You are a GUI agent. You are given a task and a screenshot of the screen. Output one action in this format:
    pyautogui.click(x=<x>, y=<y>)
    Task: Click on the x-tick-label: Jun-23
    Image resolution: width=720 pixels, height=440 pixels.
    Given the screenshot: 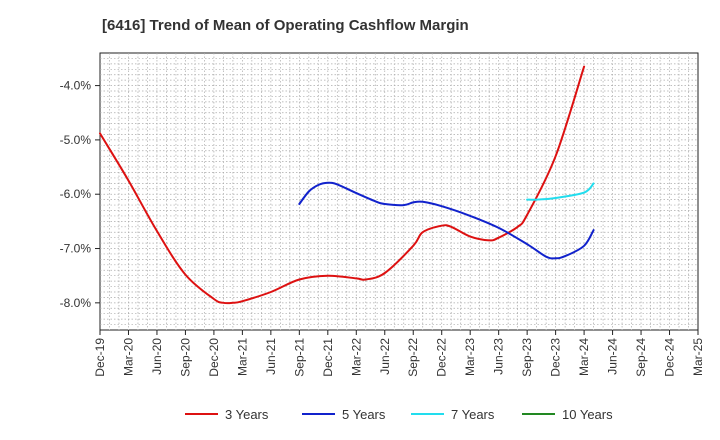 What is the action you would take?
    pyautogui.click(x=499, y=356)
    